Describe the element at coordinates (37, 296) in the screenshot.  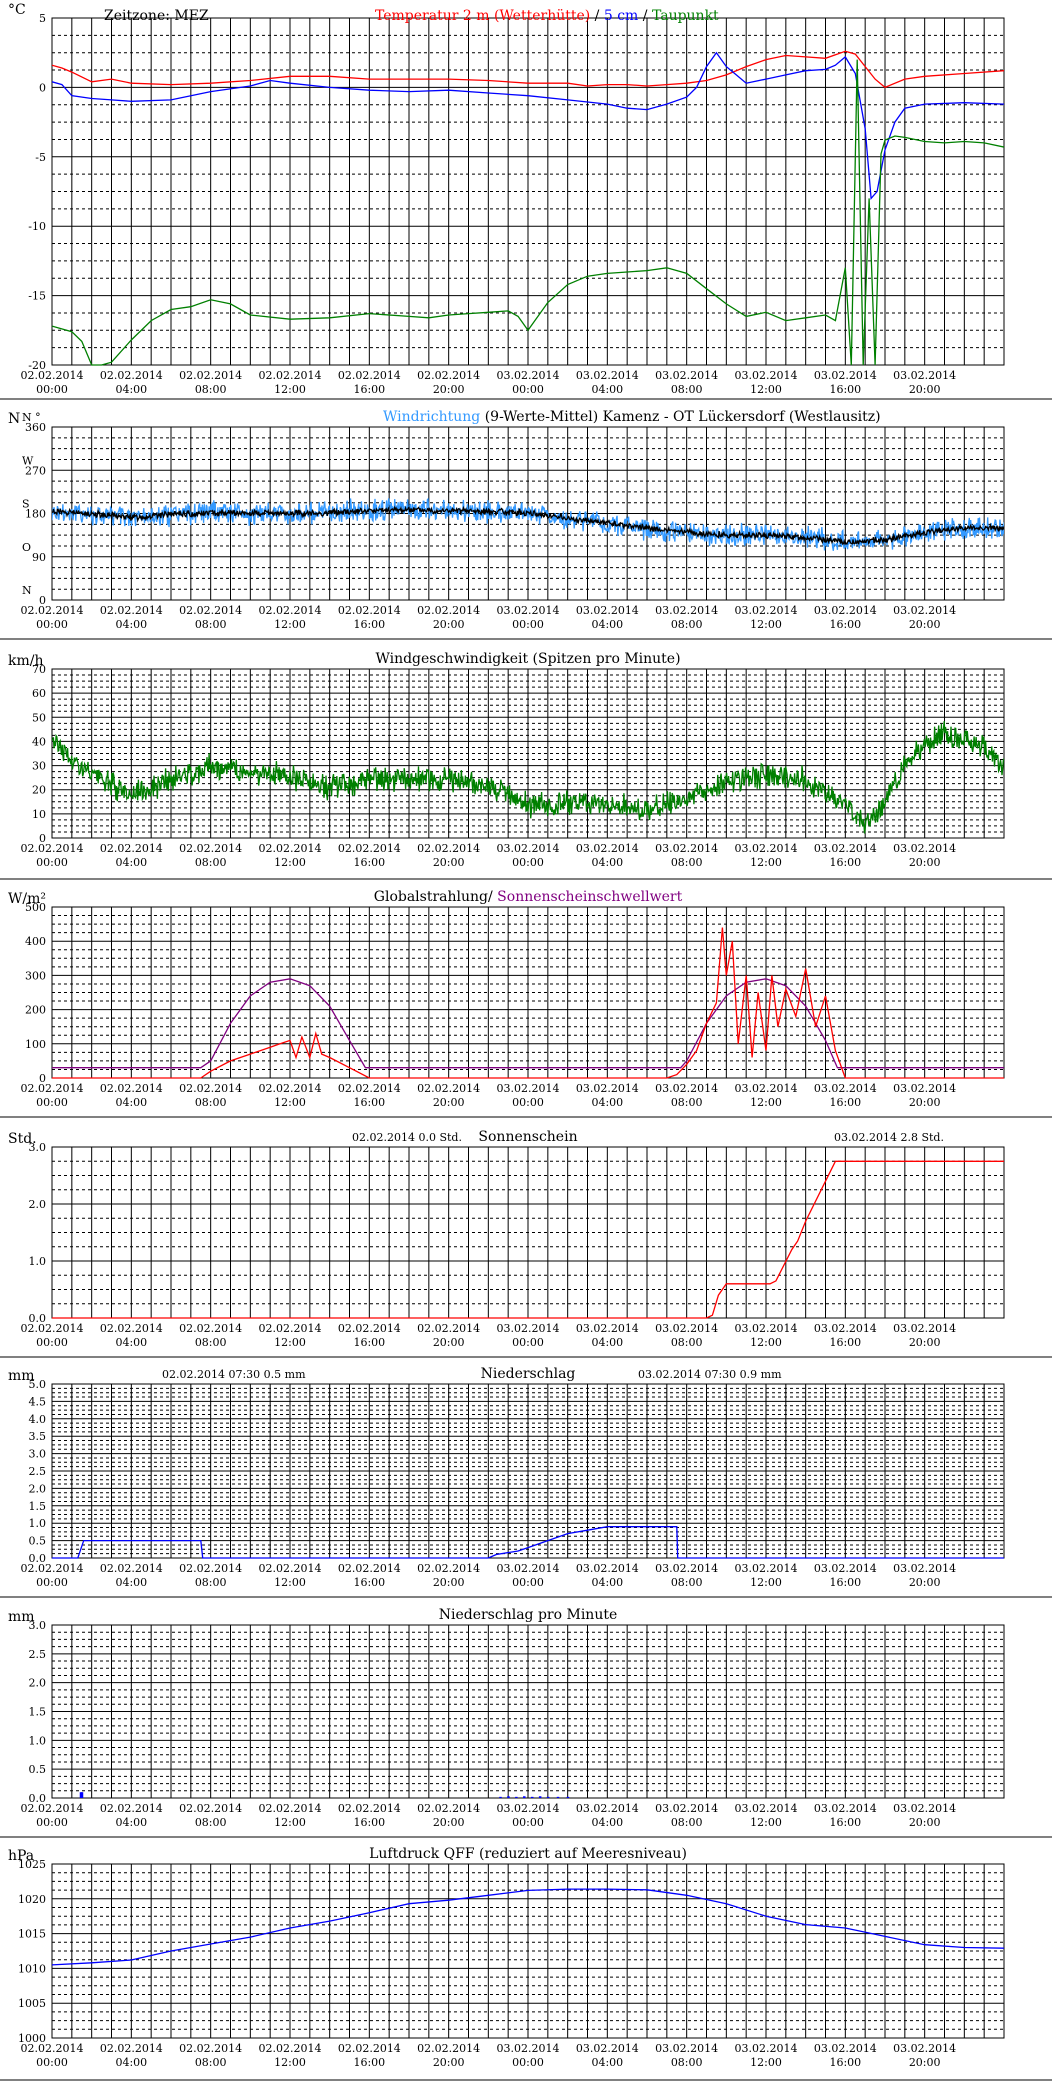
I see `y-tick-label: -15` at that location.